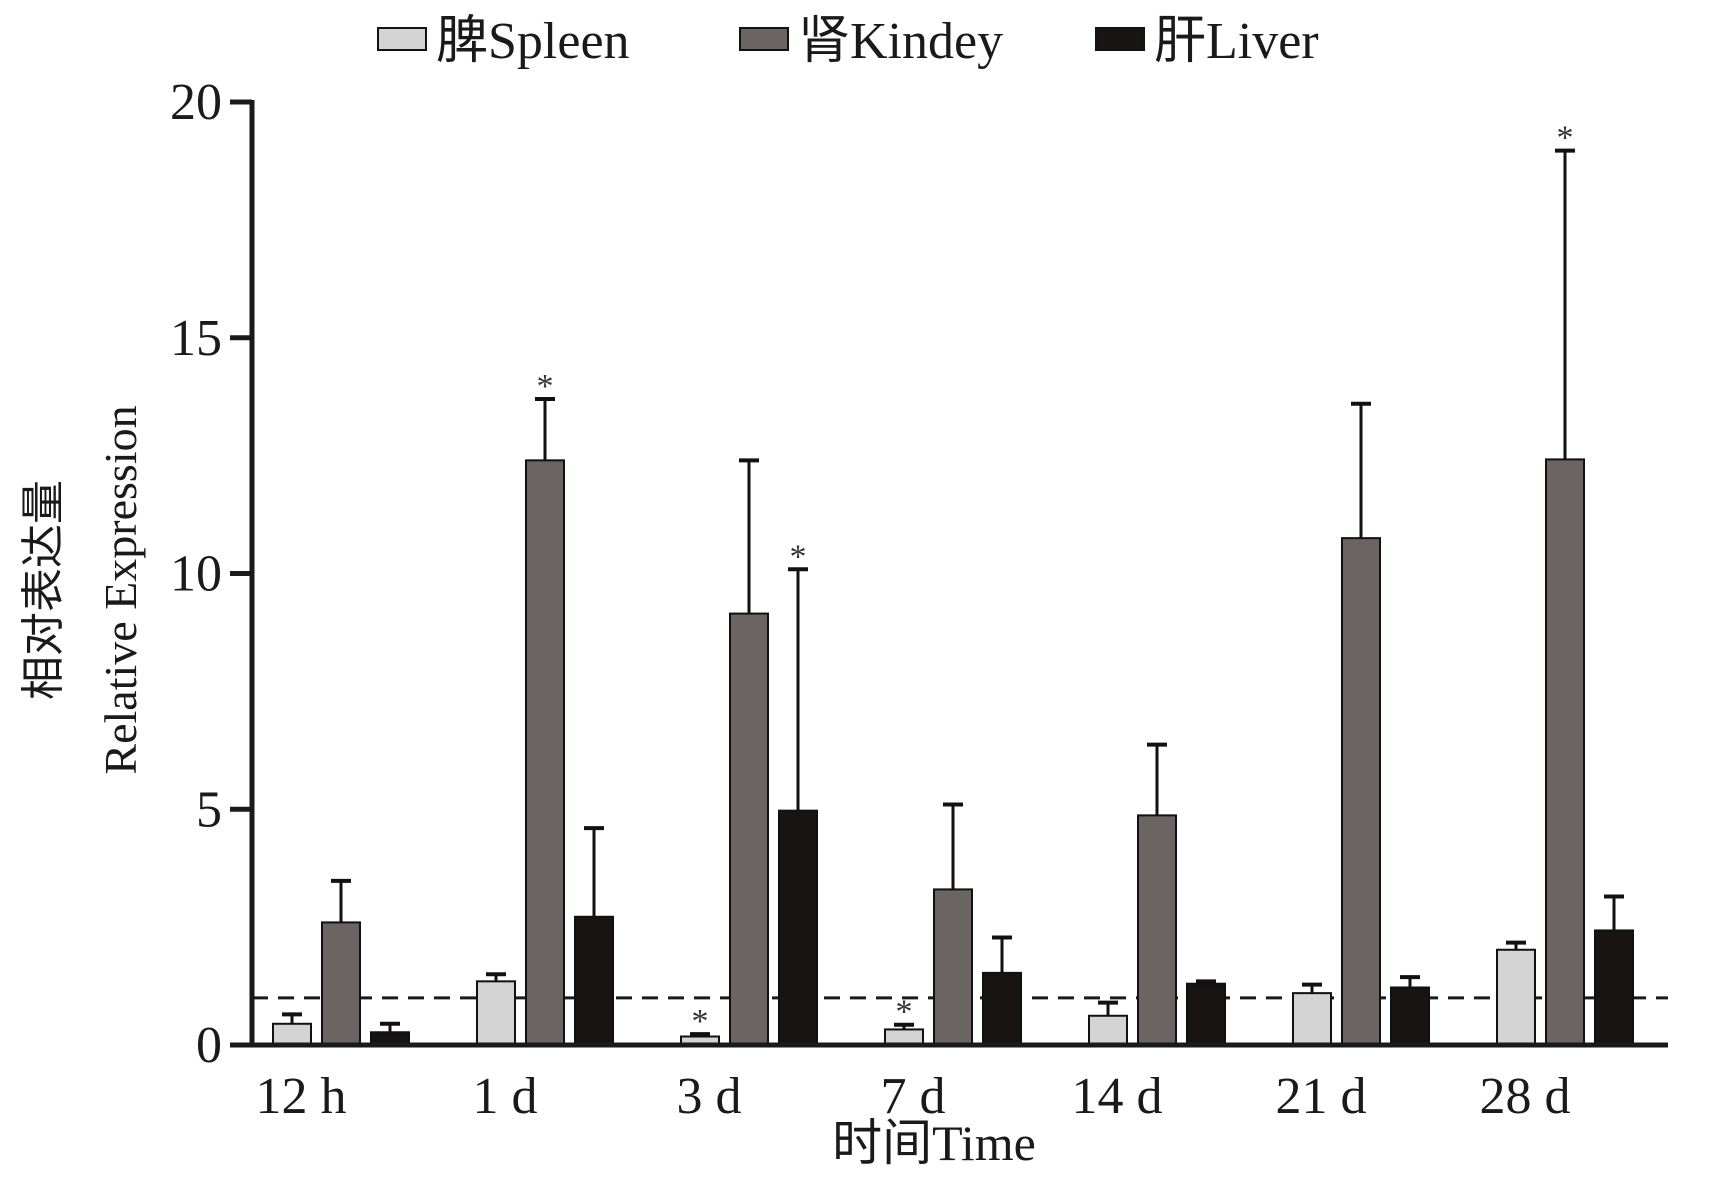 The width and height of the screenshot is (1724, 1184). Describe the element at coordinates (934, 1143) in the screenshot. I see `x-axis-label: 时间Time` at that location.